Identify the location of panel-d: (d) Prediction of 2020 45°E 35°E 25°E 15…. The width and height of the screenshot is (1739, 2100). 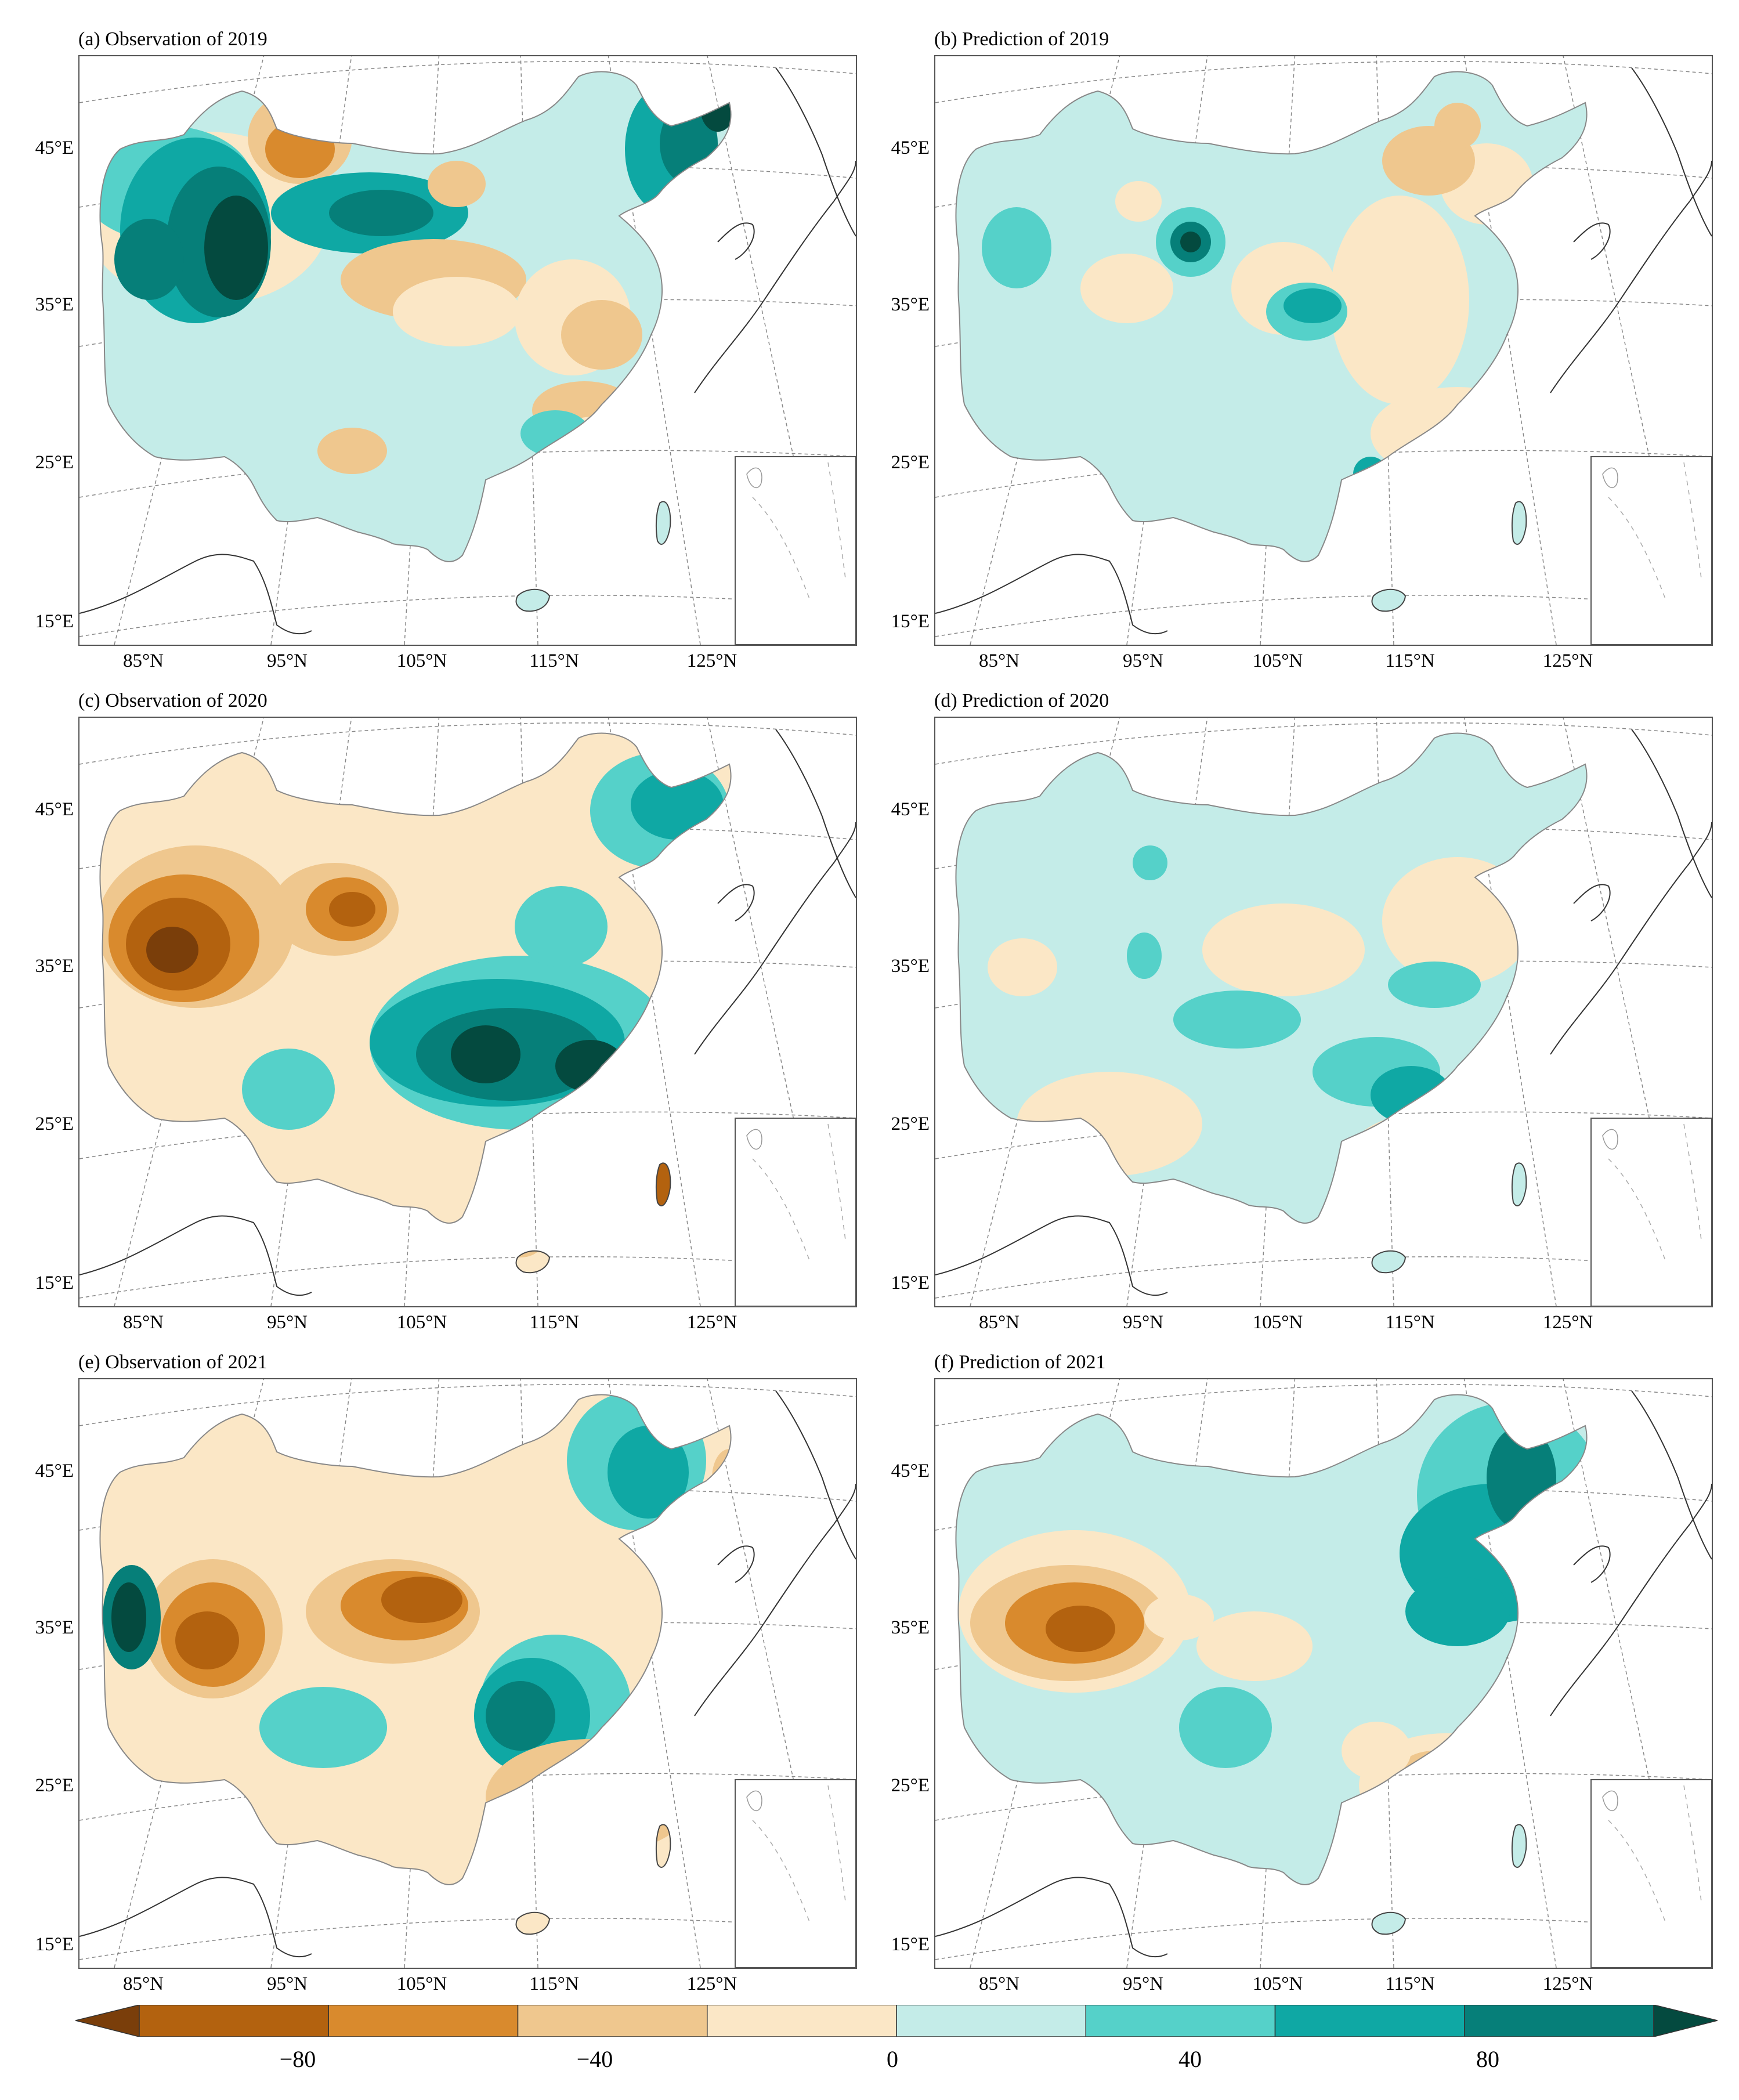
(1302, 1011).